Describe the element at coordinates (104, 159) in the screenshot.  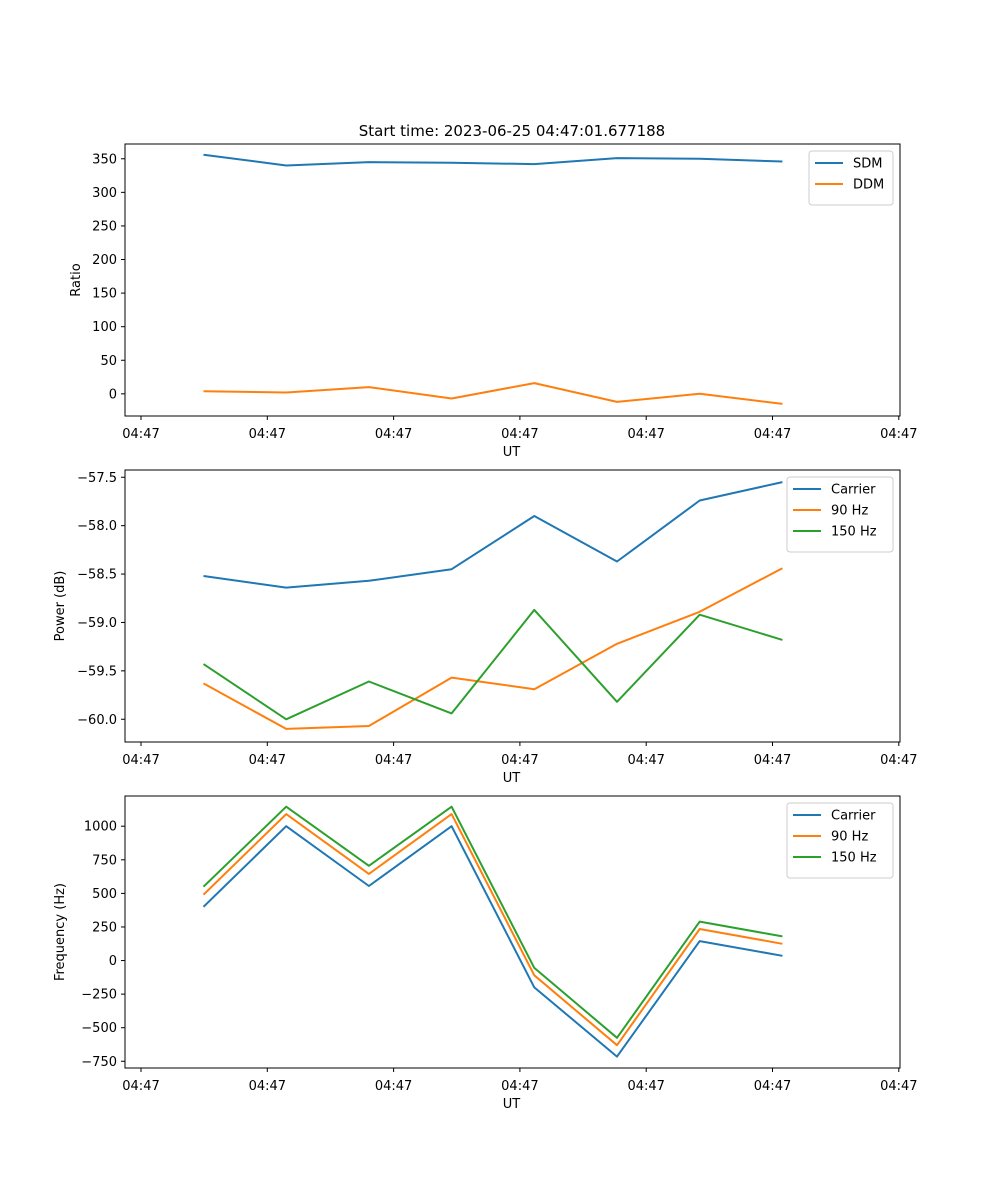
I see `y-tick-label: 350` at that location.